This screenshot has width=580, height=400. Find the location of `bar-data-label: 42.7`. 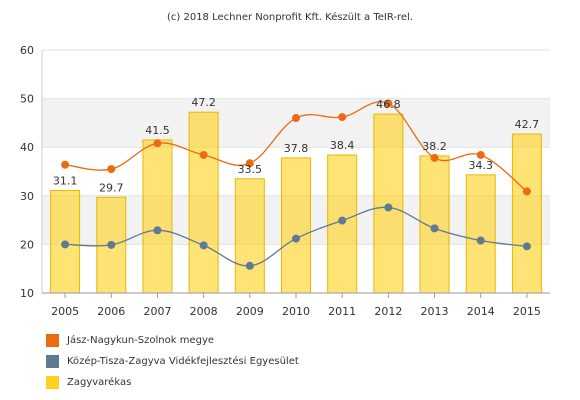

bar-data-label: 42.7 is located at coordinates (527, 124).